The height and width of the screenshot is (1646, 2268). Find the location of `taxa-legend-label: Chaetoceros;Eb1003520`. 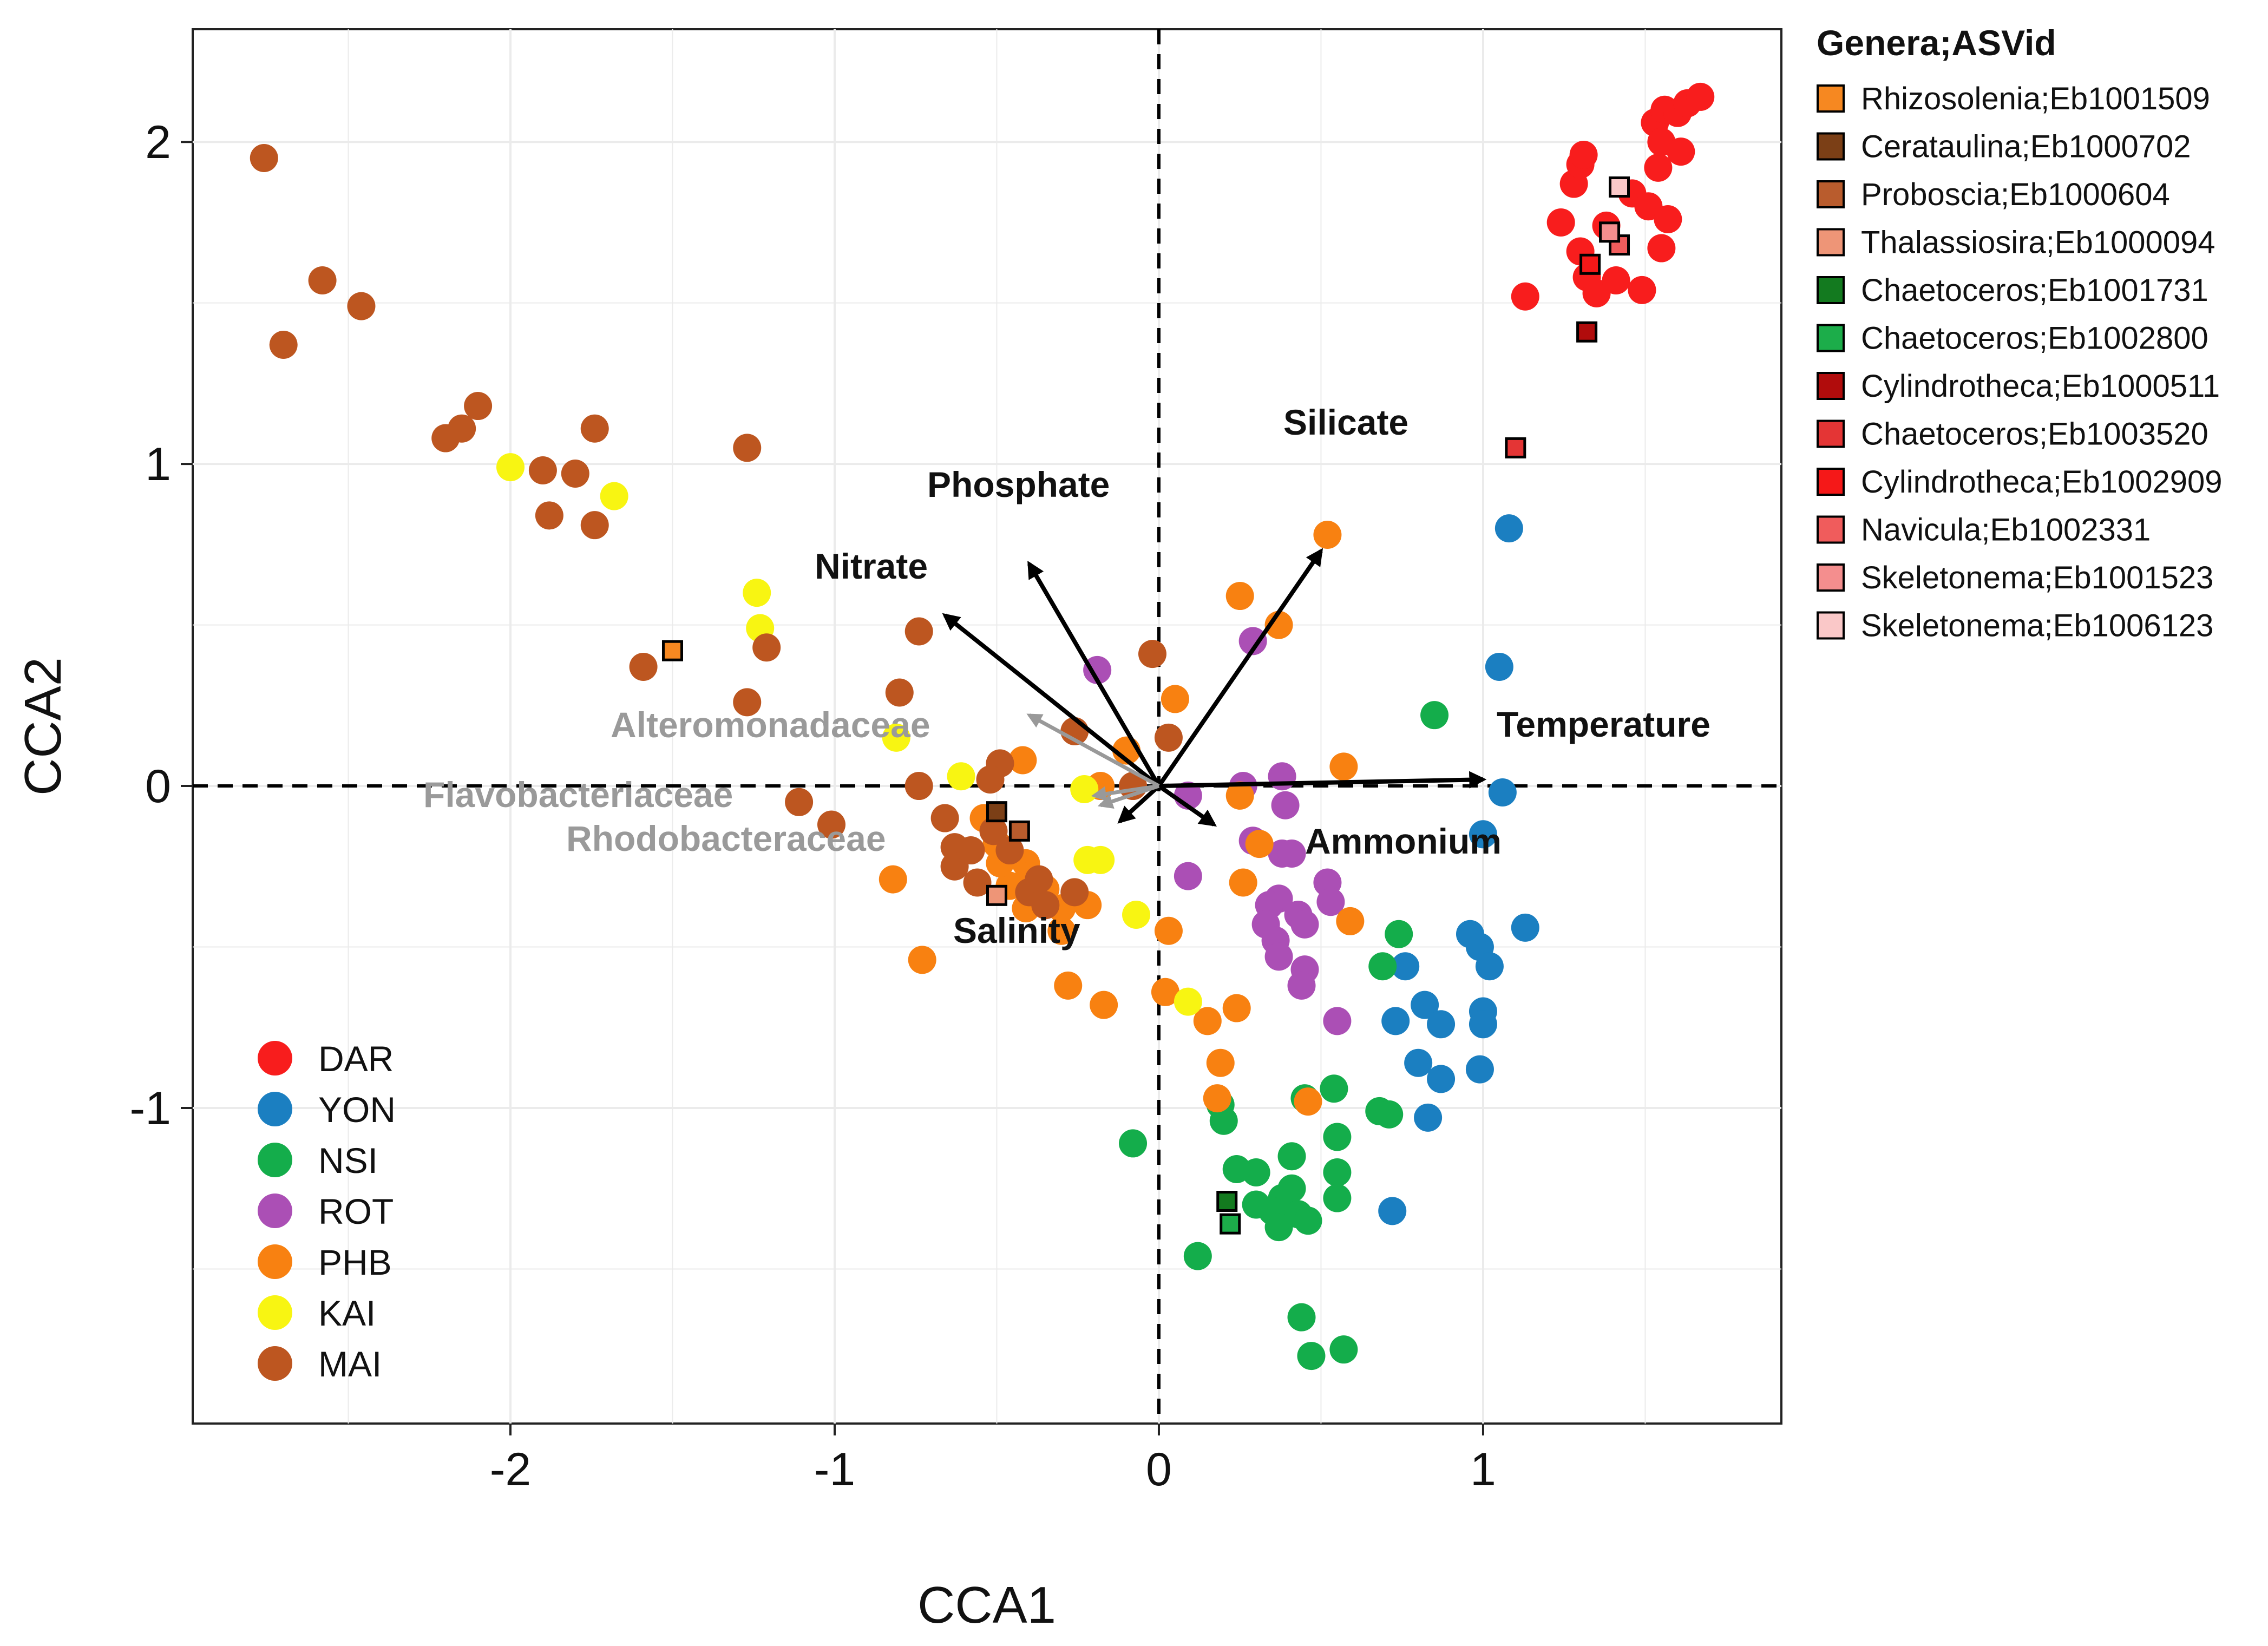

taxa-legend-label: Chaetoceros;Eb1003520 is located at coordinates (2035, 435).